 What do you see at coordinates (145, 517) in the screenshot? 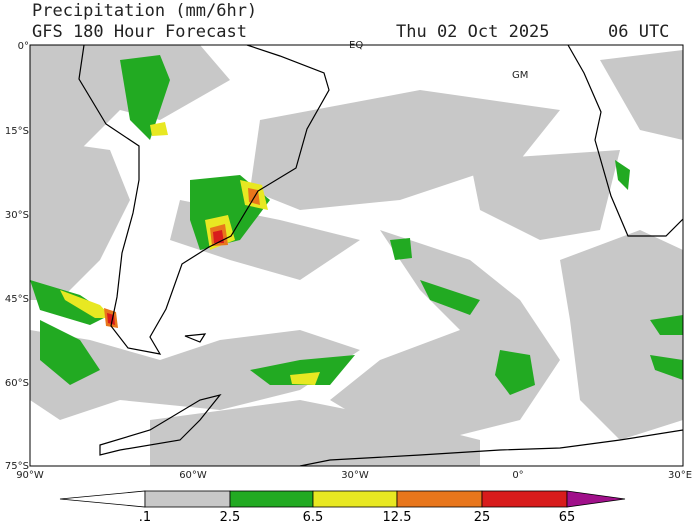
I see `colorbar-label: .1` at bounding box center [145, 517].